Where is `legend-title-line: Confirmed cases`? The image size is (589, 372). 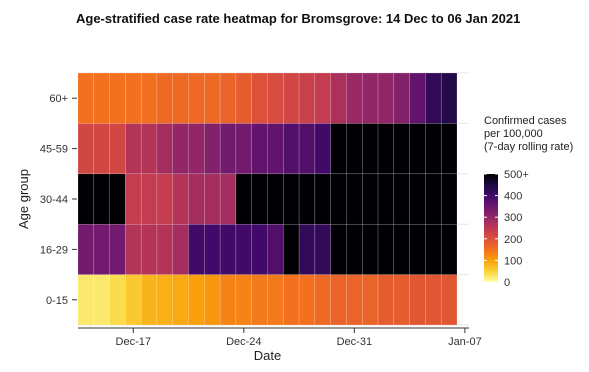
legend-title-line: Confirmed cases is located at coordinates (525, 121).